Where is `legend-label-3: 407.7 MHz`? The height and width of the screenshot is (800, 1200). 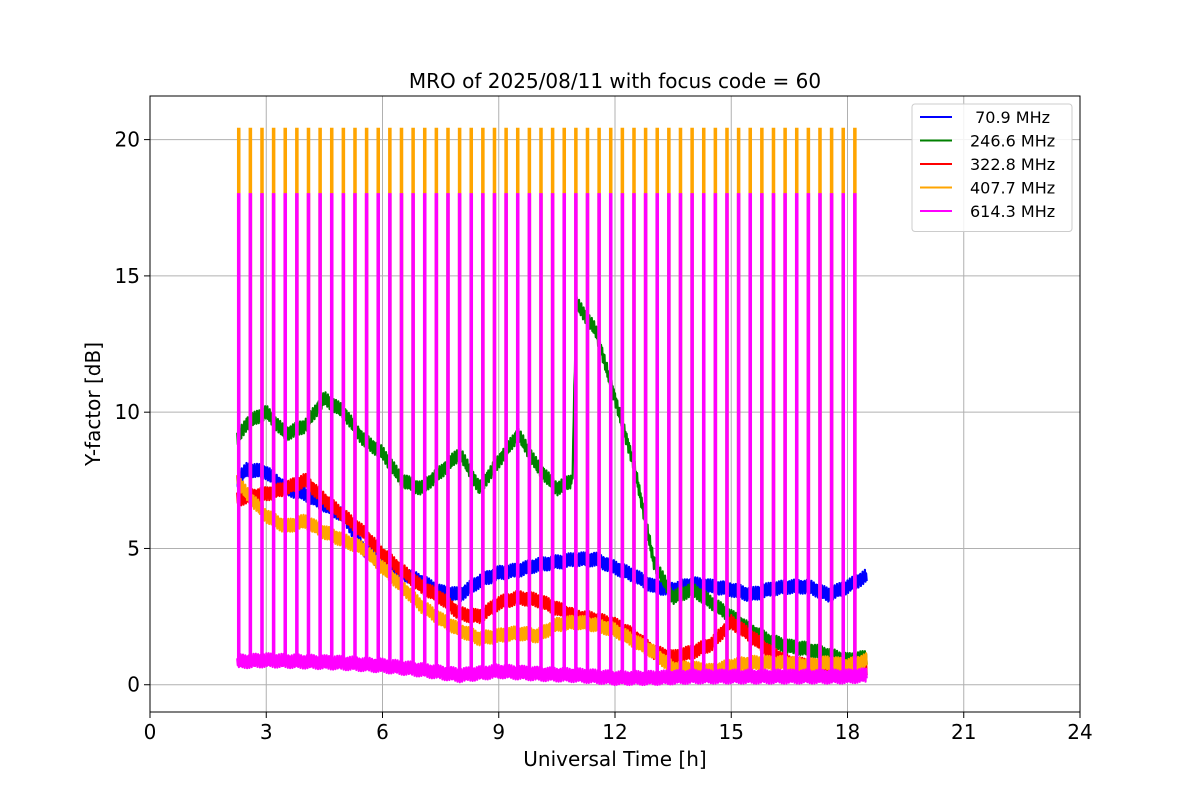
legend-label-3: 407.7 MHz is located at coordinates (1012, 188).